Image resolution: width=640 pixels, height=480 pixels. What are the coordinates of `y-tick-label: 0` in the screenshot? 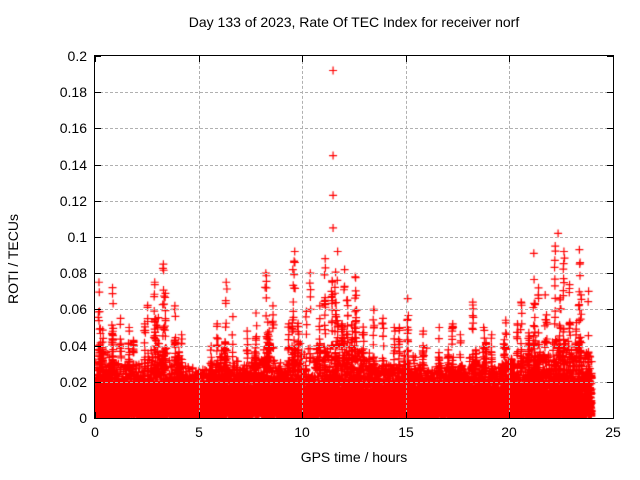 It's located at (83, 418).